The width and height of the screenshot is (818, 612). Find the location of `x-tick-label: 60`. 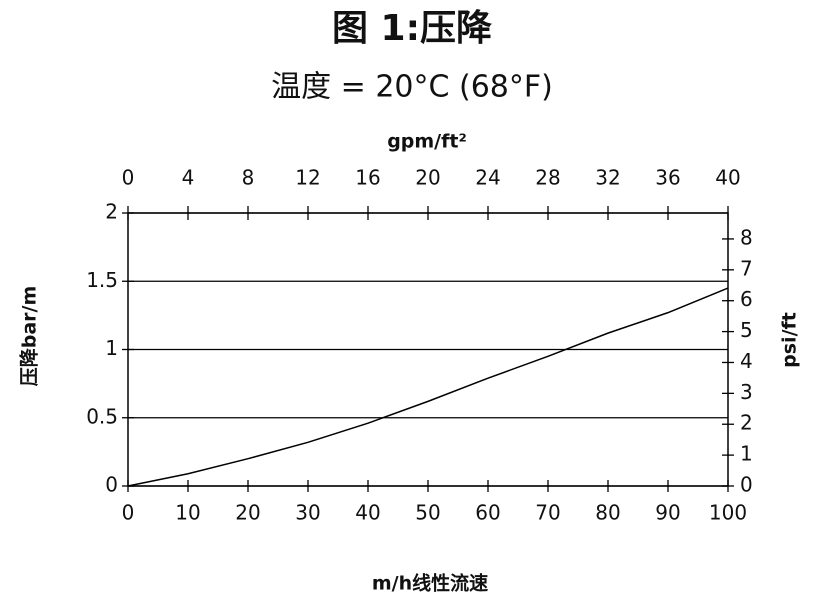

x-tick-label: 60 is located at coordinates (487, 513).